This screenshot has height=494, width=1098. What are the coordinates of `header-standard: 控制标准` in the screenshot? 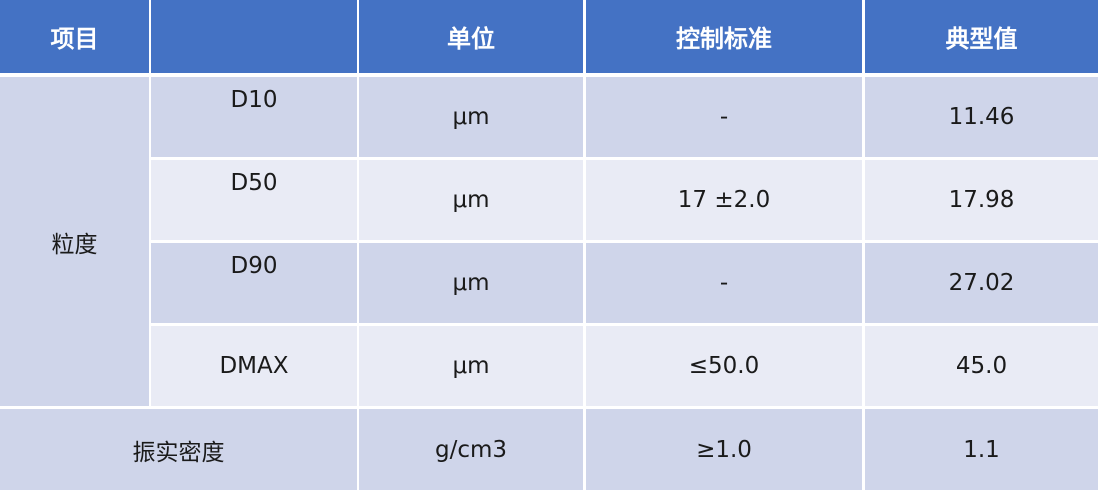 It's located at (724, 36).